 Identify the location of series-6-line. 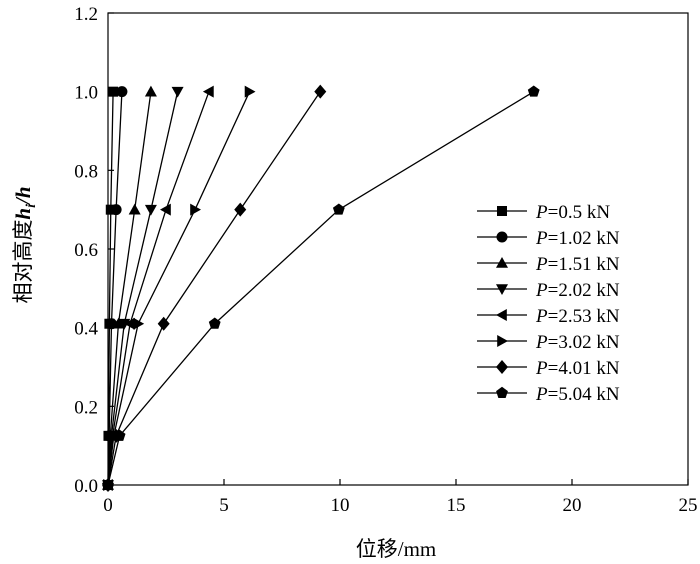
(179, 288).